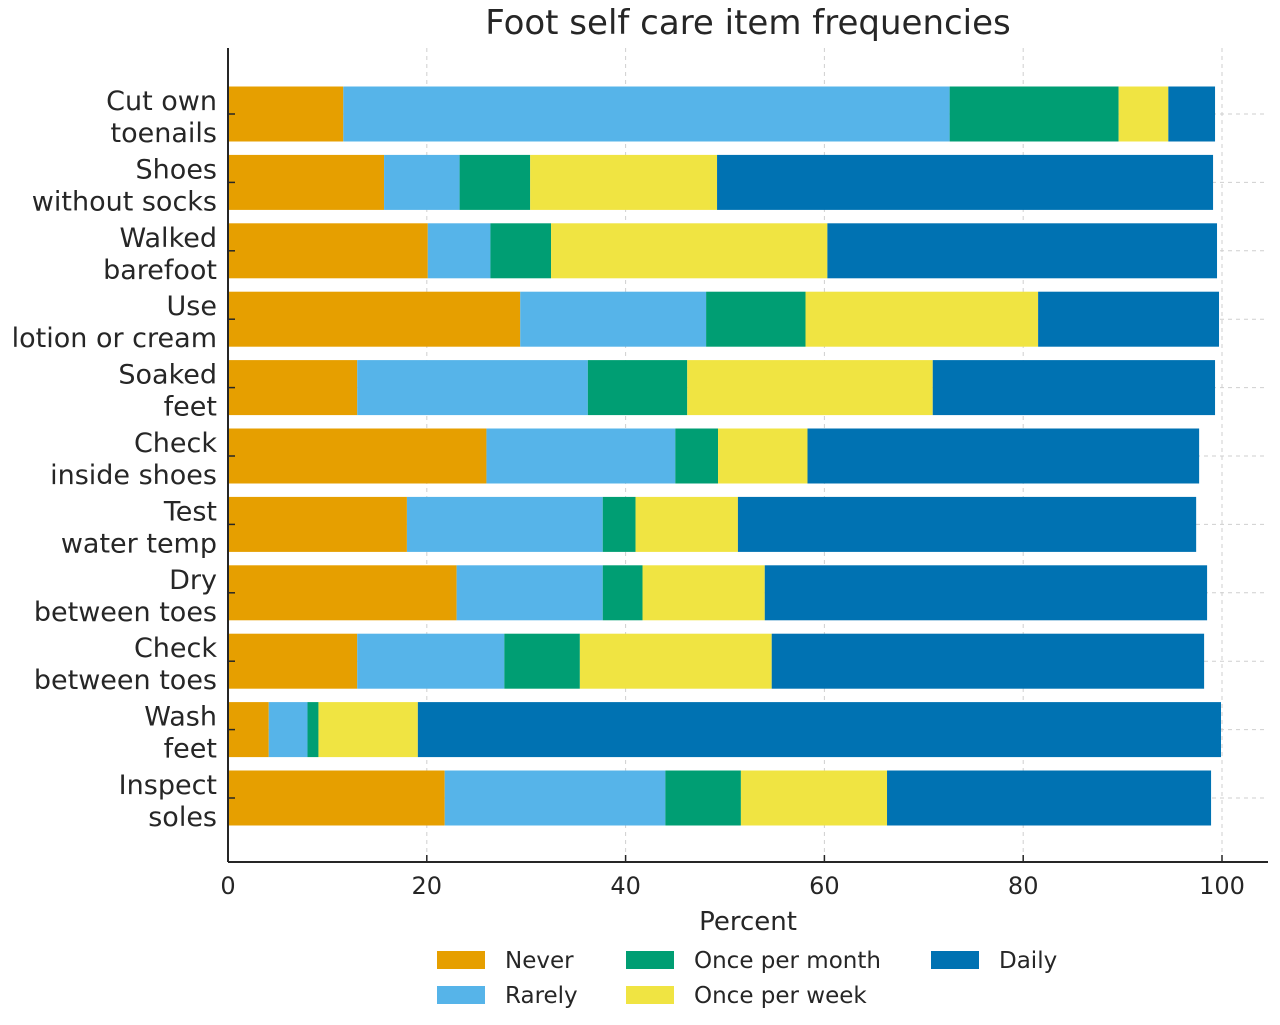  Describe the element at coordinates (824, 886) in the screenshot. I see `x-tick-label: 60` at that location.